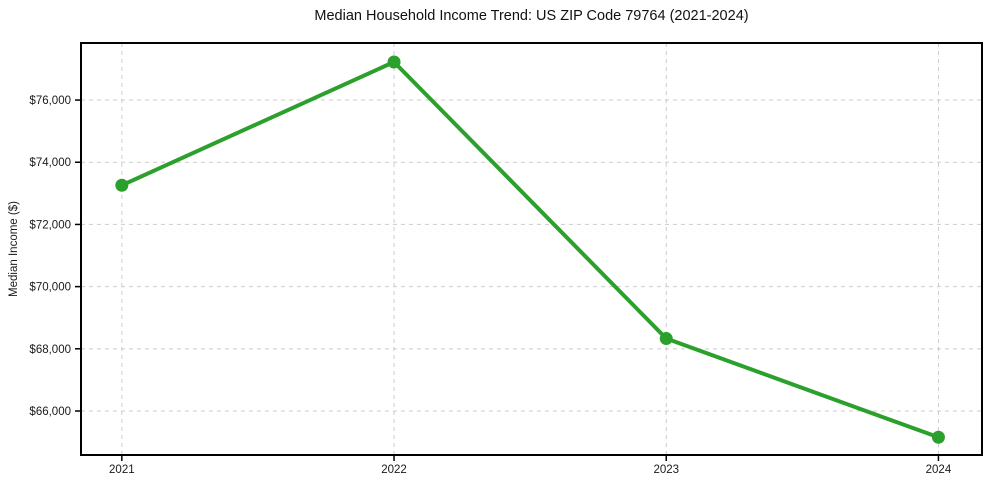 This screenshot has height=490, width=989. Describe the element at coordinates (394, 470) in the screenshot. I see `x-tick-label: 2022` at that location.